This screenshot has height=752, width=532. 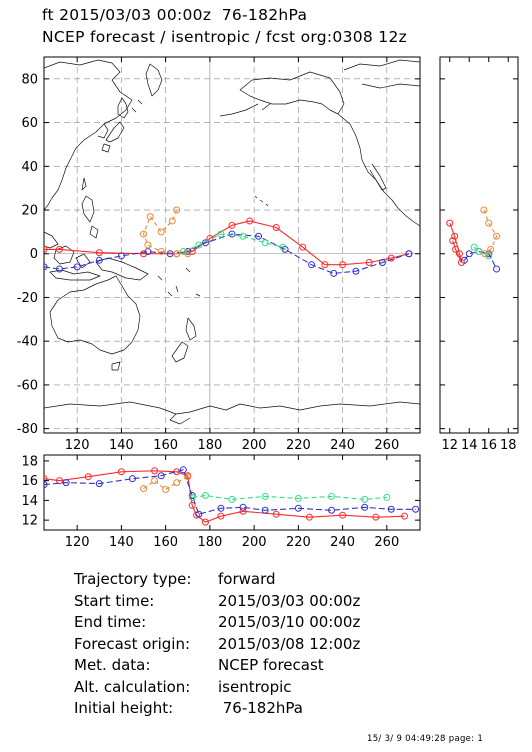 What do you see at coordinates (289, 643) in the screenshot?
I see `info-value: 2015/03/08 12:00z` at bounding box center [289, 643].